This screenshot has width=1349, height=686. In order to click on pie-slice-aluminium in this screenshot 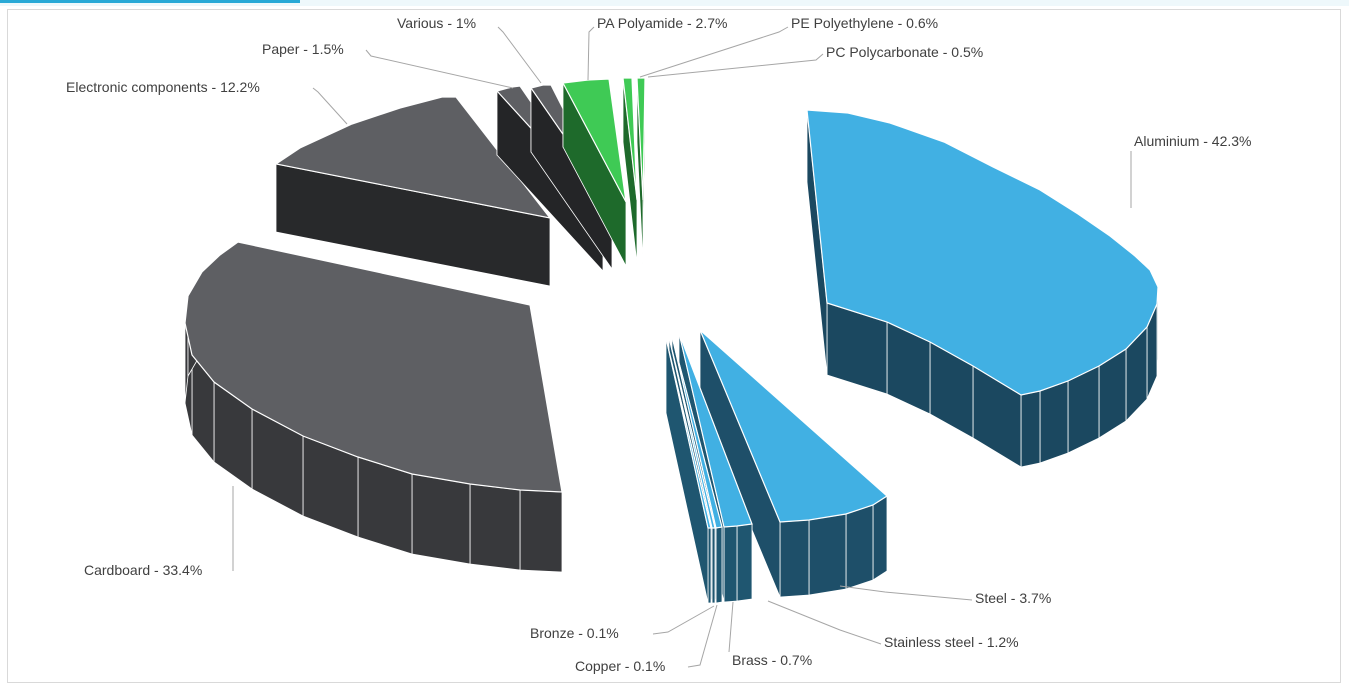, I will do `click(982, 288)`.